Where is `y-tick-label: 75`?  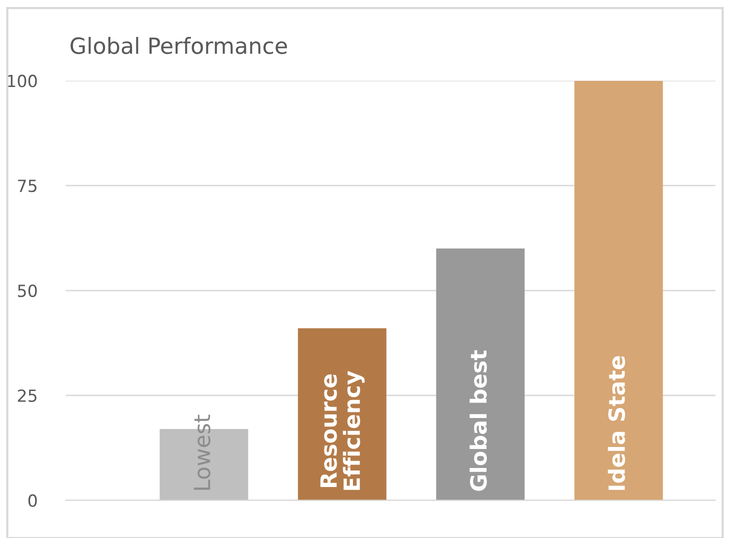
y-tick-label: 75 is located at coordinates (27, 186).